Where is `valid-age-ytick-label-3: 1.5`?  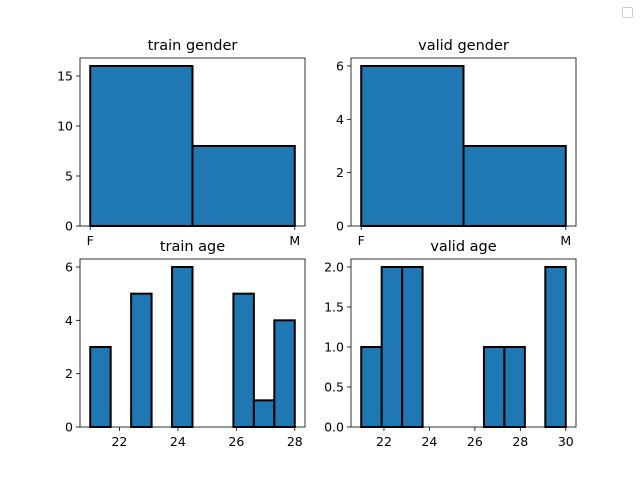 valid-age-ytick-label-3: 1.5 is located at coordinates (334, 307).